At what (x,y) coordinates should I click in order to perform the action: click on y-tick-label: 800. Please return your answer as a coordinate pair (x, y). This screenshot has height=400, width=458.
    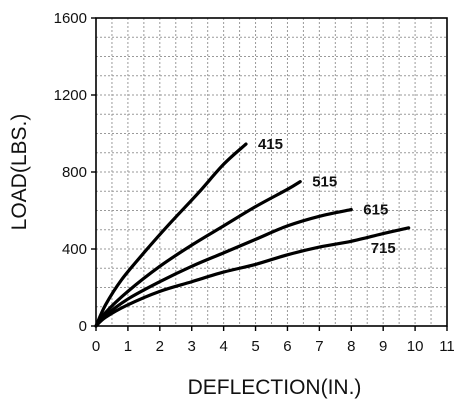
    Looking at the image, I should click on (74, 172).